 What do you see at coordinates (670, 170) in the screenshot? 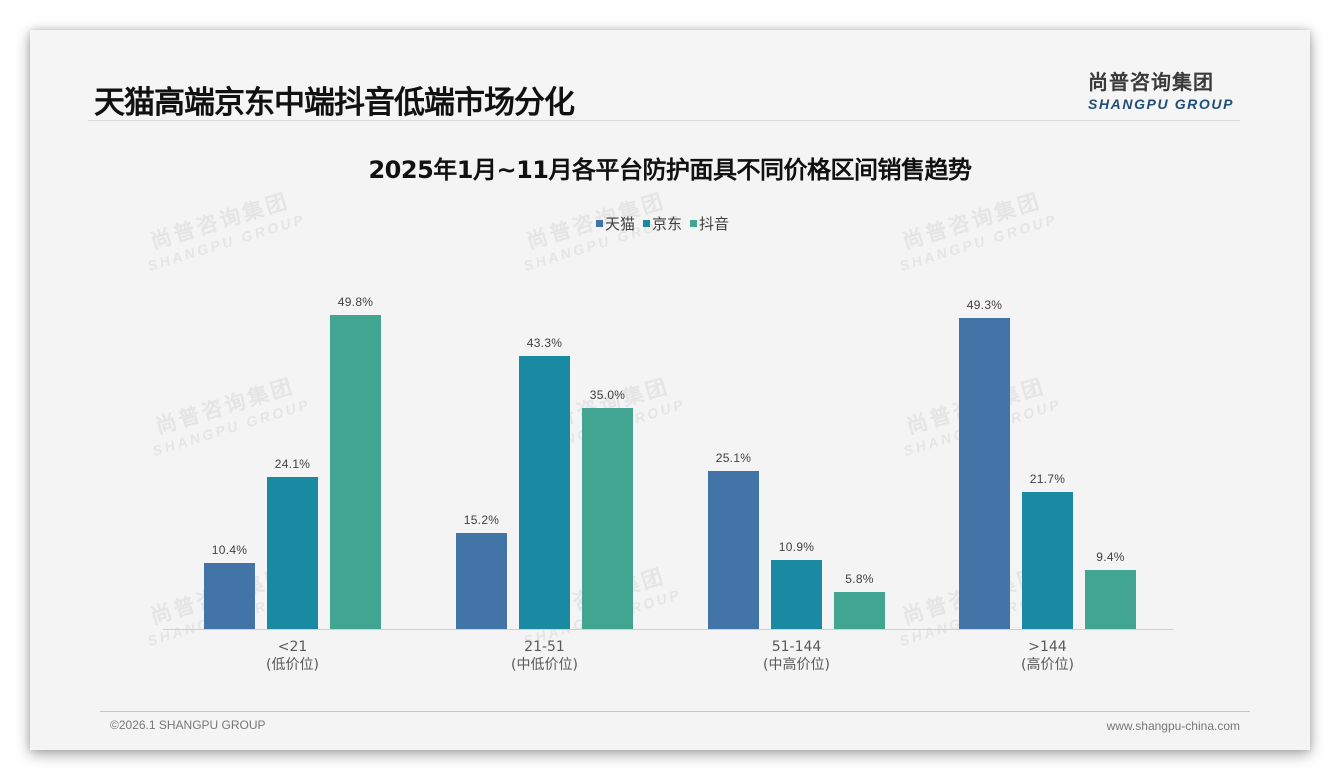
I see `chart-title: 2025年1月~11月各平台防护面具不同价格区间销售趋势` at bounding box center [670, 170].